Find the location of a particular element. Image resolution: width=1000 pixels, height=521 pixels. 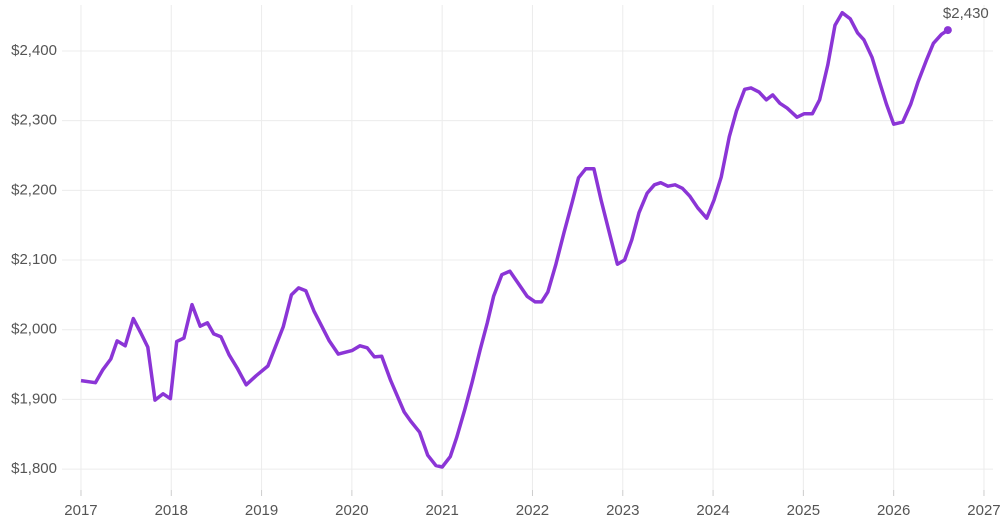

x-tick-label: 2026 is located at coordinates (893, 510).